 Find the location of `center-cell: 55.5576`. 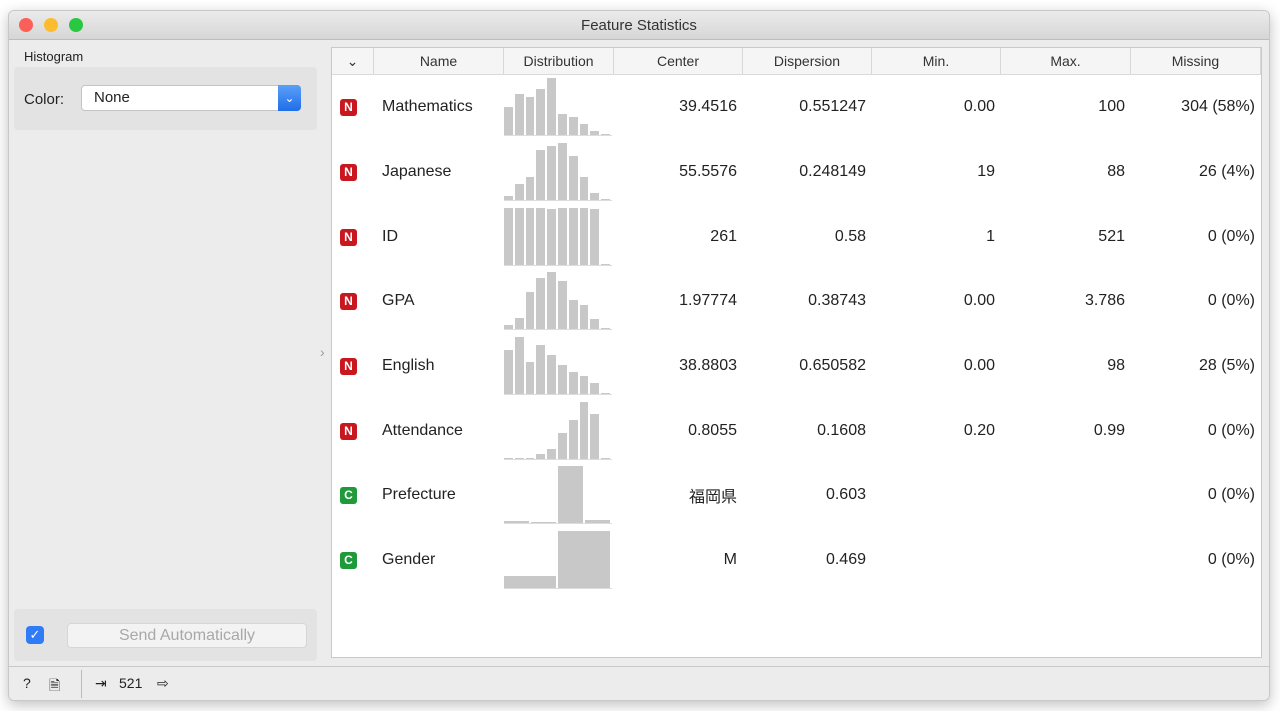

center-cell: 55.5576 is located at coordinates (708, 172).